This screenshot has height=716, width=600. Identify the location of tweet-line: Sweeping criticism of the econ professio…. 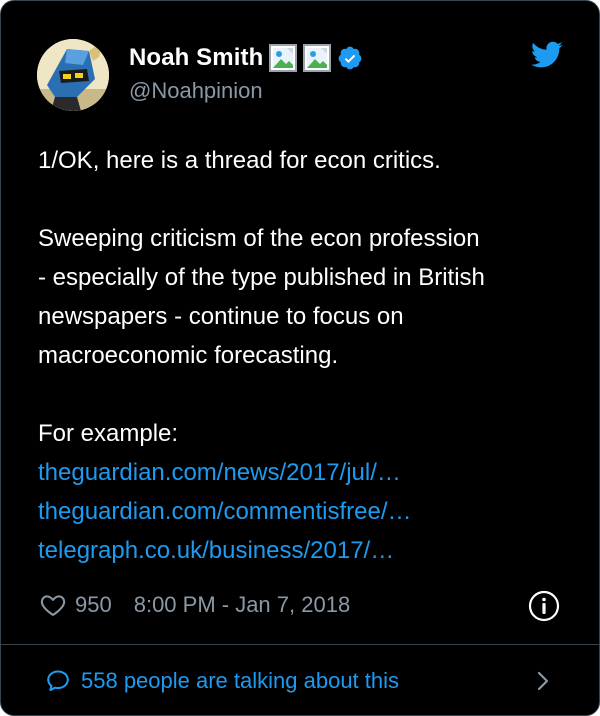
(259, 238).